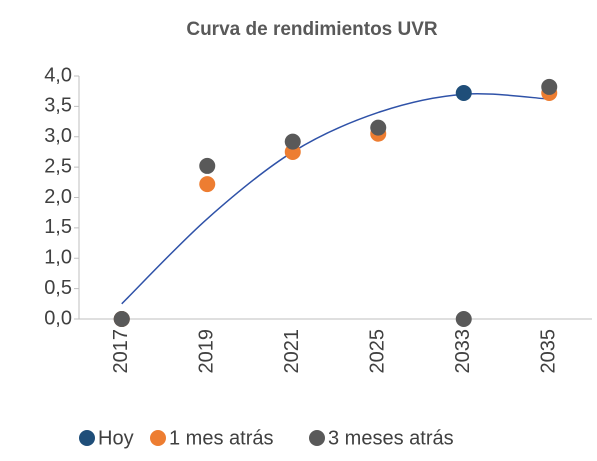 This screenshot has height=461, width=597. I want to click on y-tick-label: 3,0, so click(58, 136).